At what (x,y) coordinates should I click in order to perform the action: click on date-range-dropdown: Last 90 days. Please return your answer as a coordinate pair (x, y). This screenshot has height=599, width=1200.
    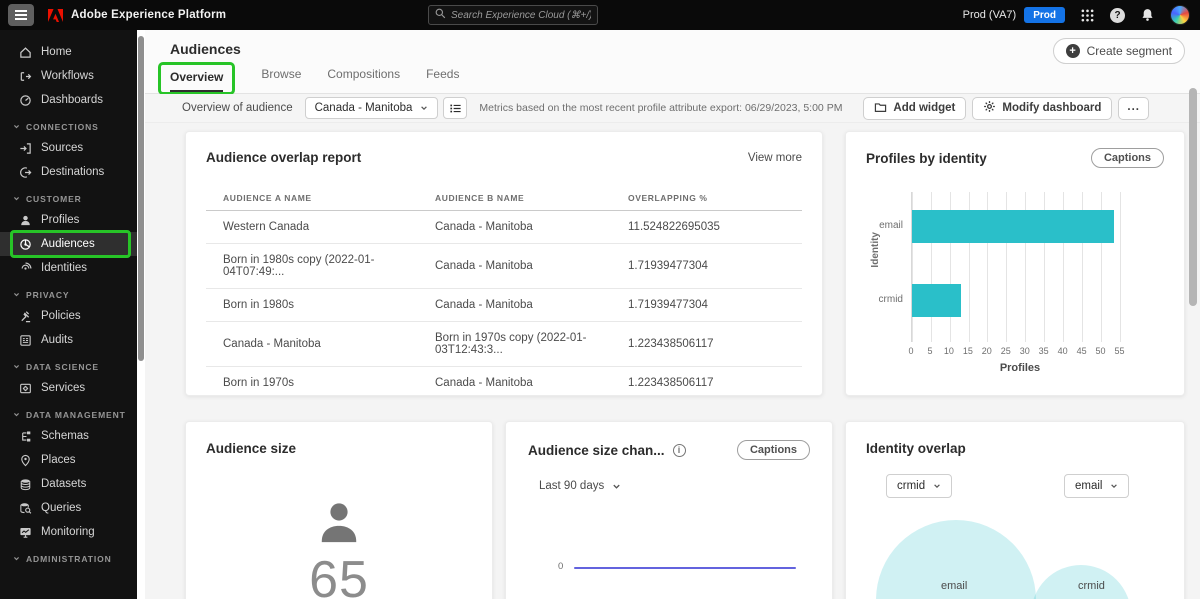
    Looking at the image, I should click on (580, 486).